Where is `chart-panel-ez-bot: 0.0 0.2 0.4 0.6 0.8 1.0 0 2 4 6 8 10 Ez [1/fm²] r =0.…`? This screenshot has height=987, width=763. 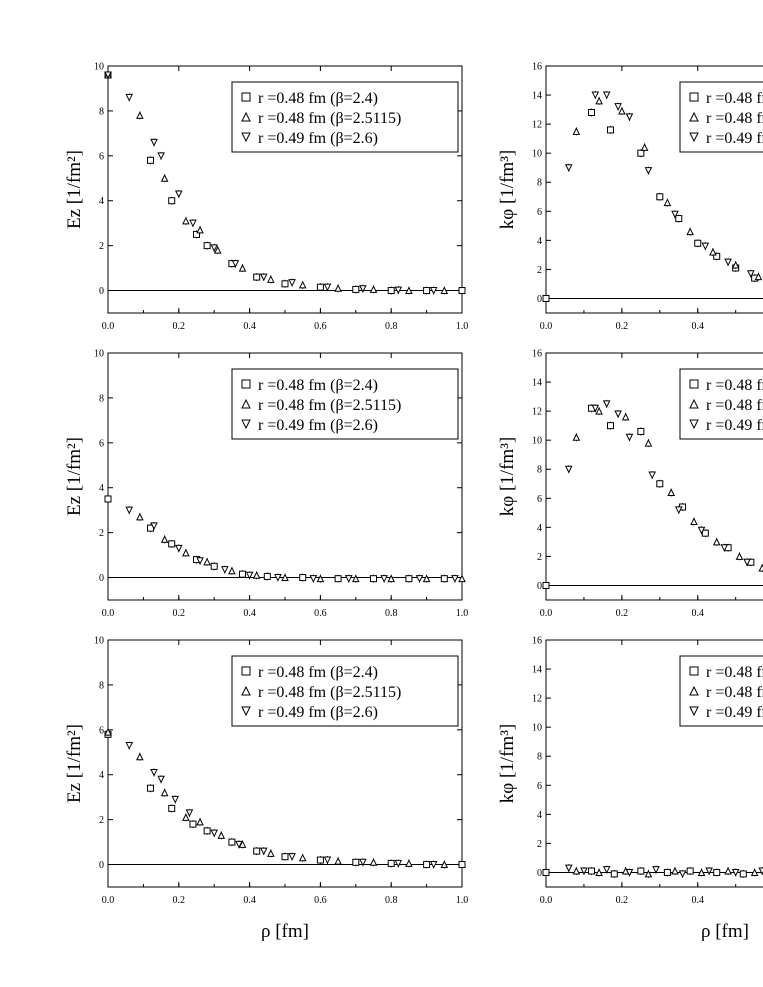
chart-panel-ez-bot: 0.0 0.2 0.4 0.6 0.8 1.0 0 2 4 6 8 10 Ez [1/fm²] r =0.… is located at coordinates (266, 771).